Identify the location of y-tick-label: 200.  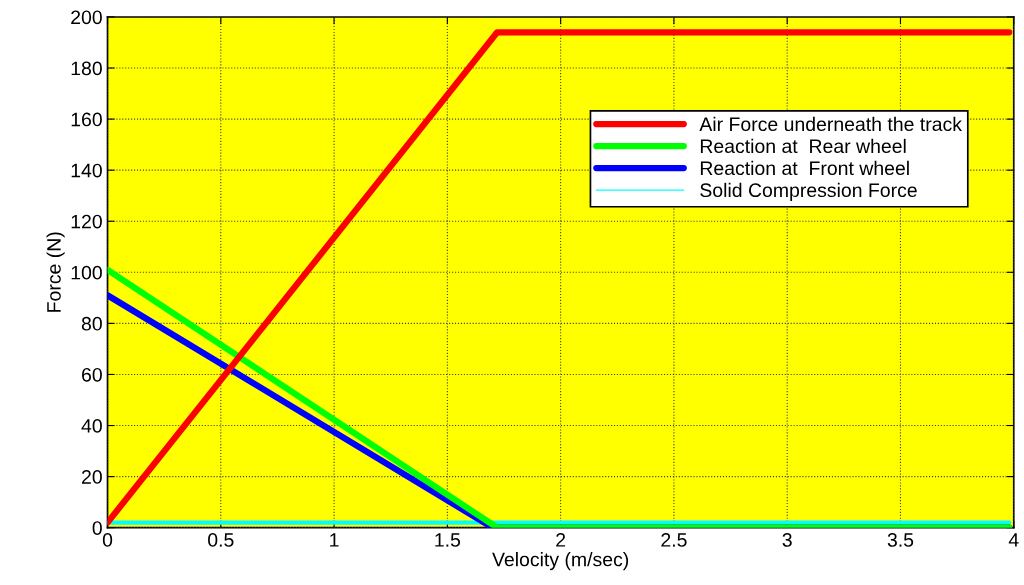
(86, 17).